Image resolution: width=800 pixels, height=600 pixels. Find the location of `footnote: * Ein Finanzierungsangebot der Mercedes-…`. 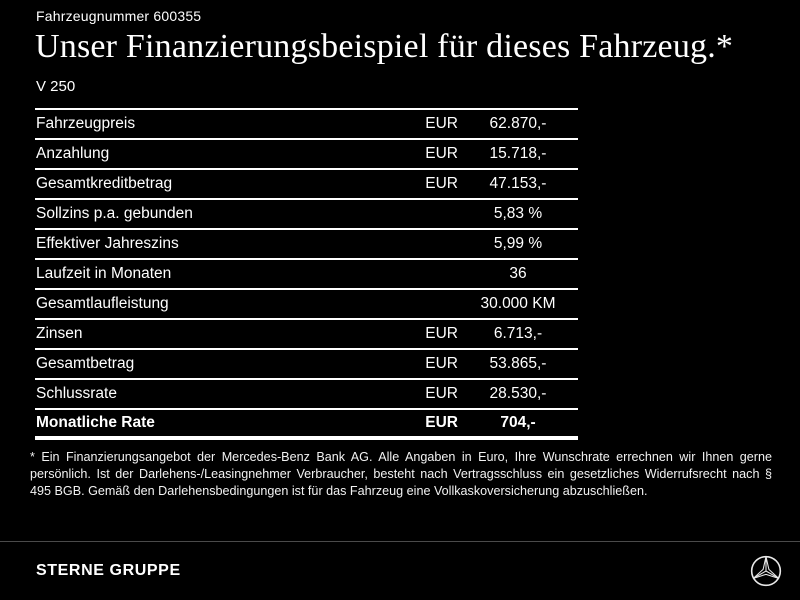

footnote: * Ein Finanzierungsangebot der Mercedes-… is located at coordinates (401, 474).